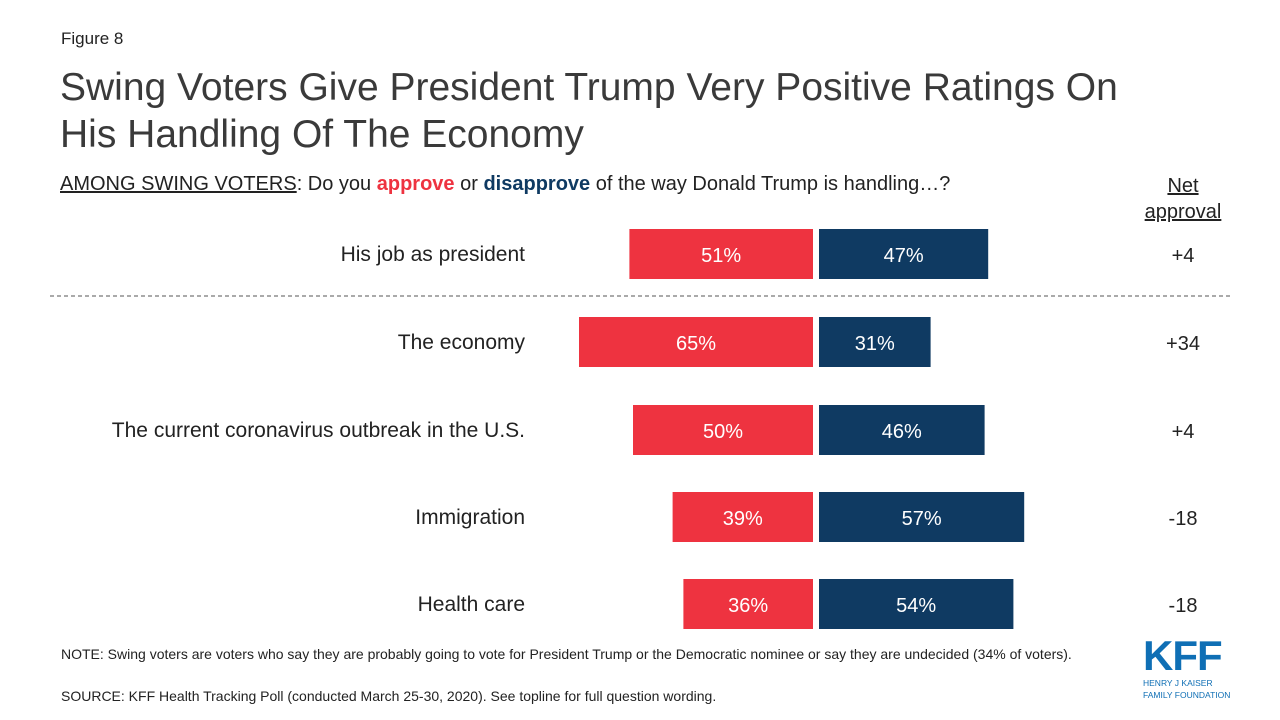 The image size is (1280, 720). Describe the element at coordinates (336, 184) in the screenshot. I see `question-part-1: : Do you` at that location.